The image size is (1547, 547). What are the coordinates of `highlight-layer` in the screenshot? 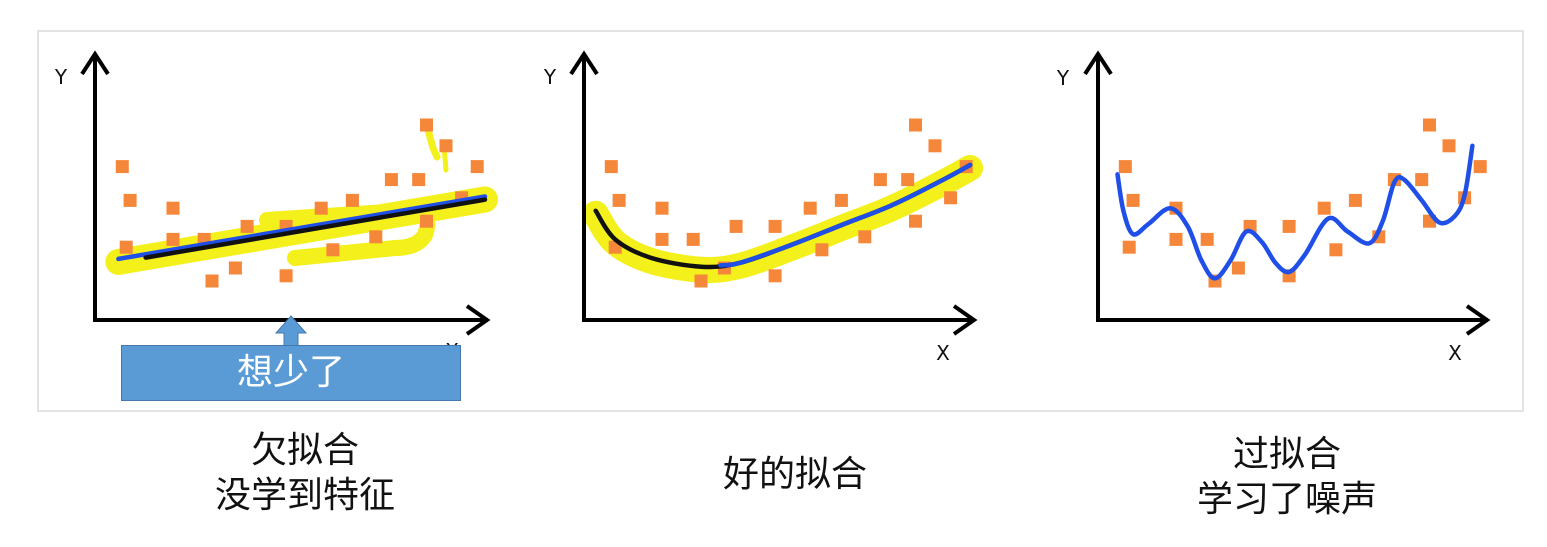 It's located at (783, 219).